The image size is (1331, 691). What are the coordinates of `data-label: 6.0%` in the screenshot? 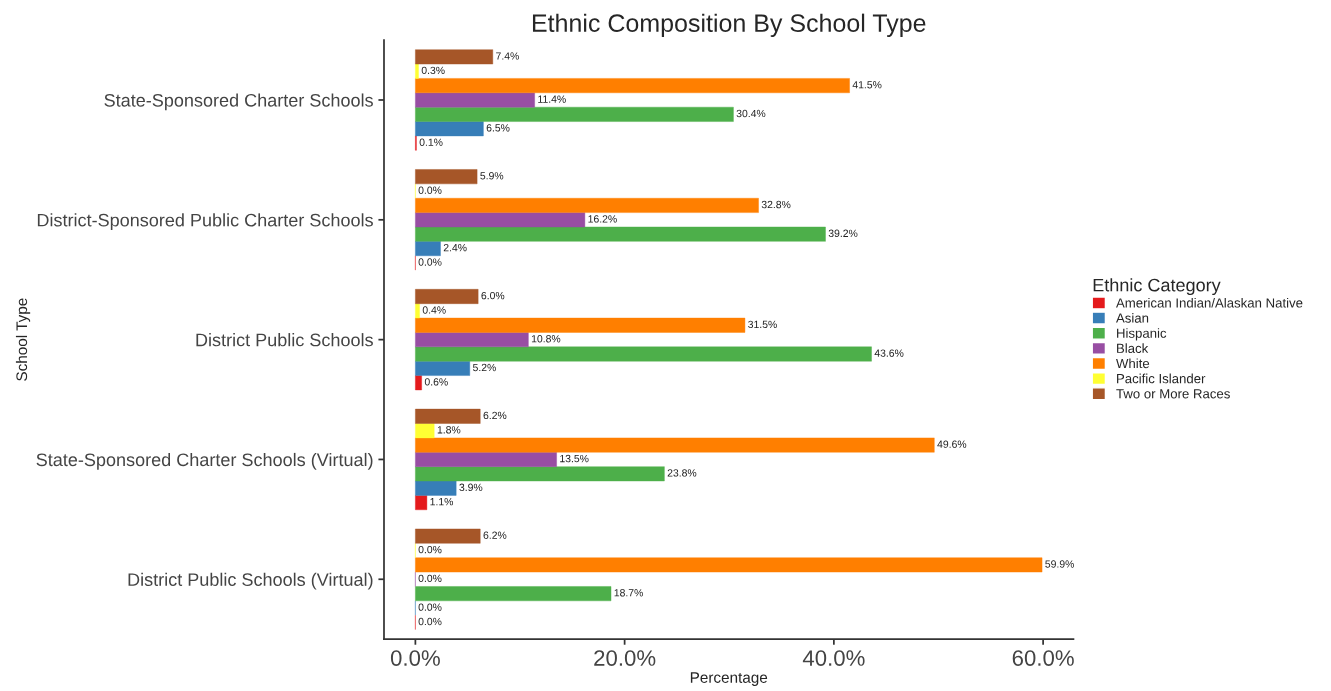 It's located at (493, 295).